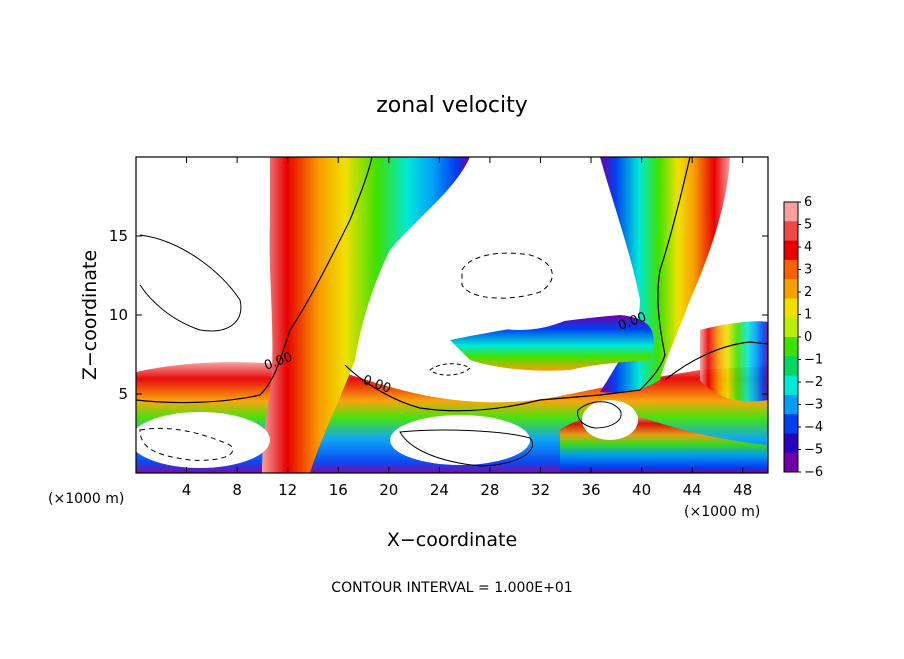  I want to click on x-tick-label: 40, so click(641, 490).